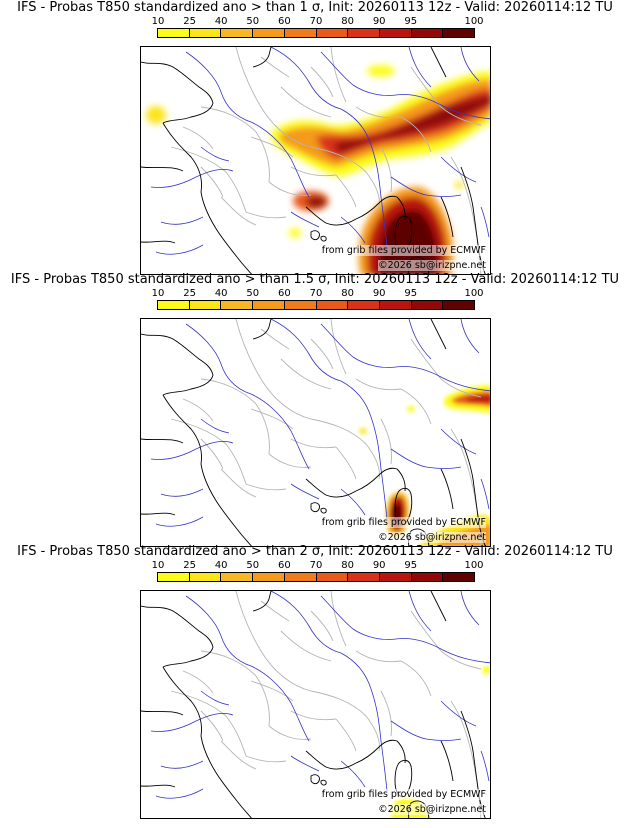  I want to click on colorbar-tick-label: 40, so click(221, 293).